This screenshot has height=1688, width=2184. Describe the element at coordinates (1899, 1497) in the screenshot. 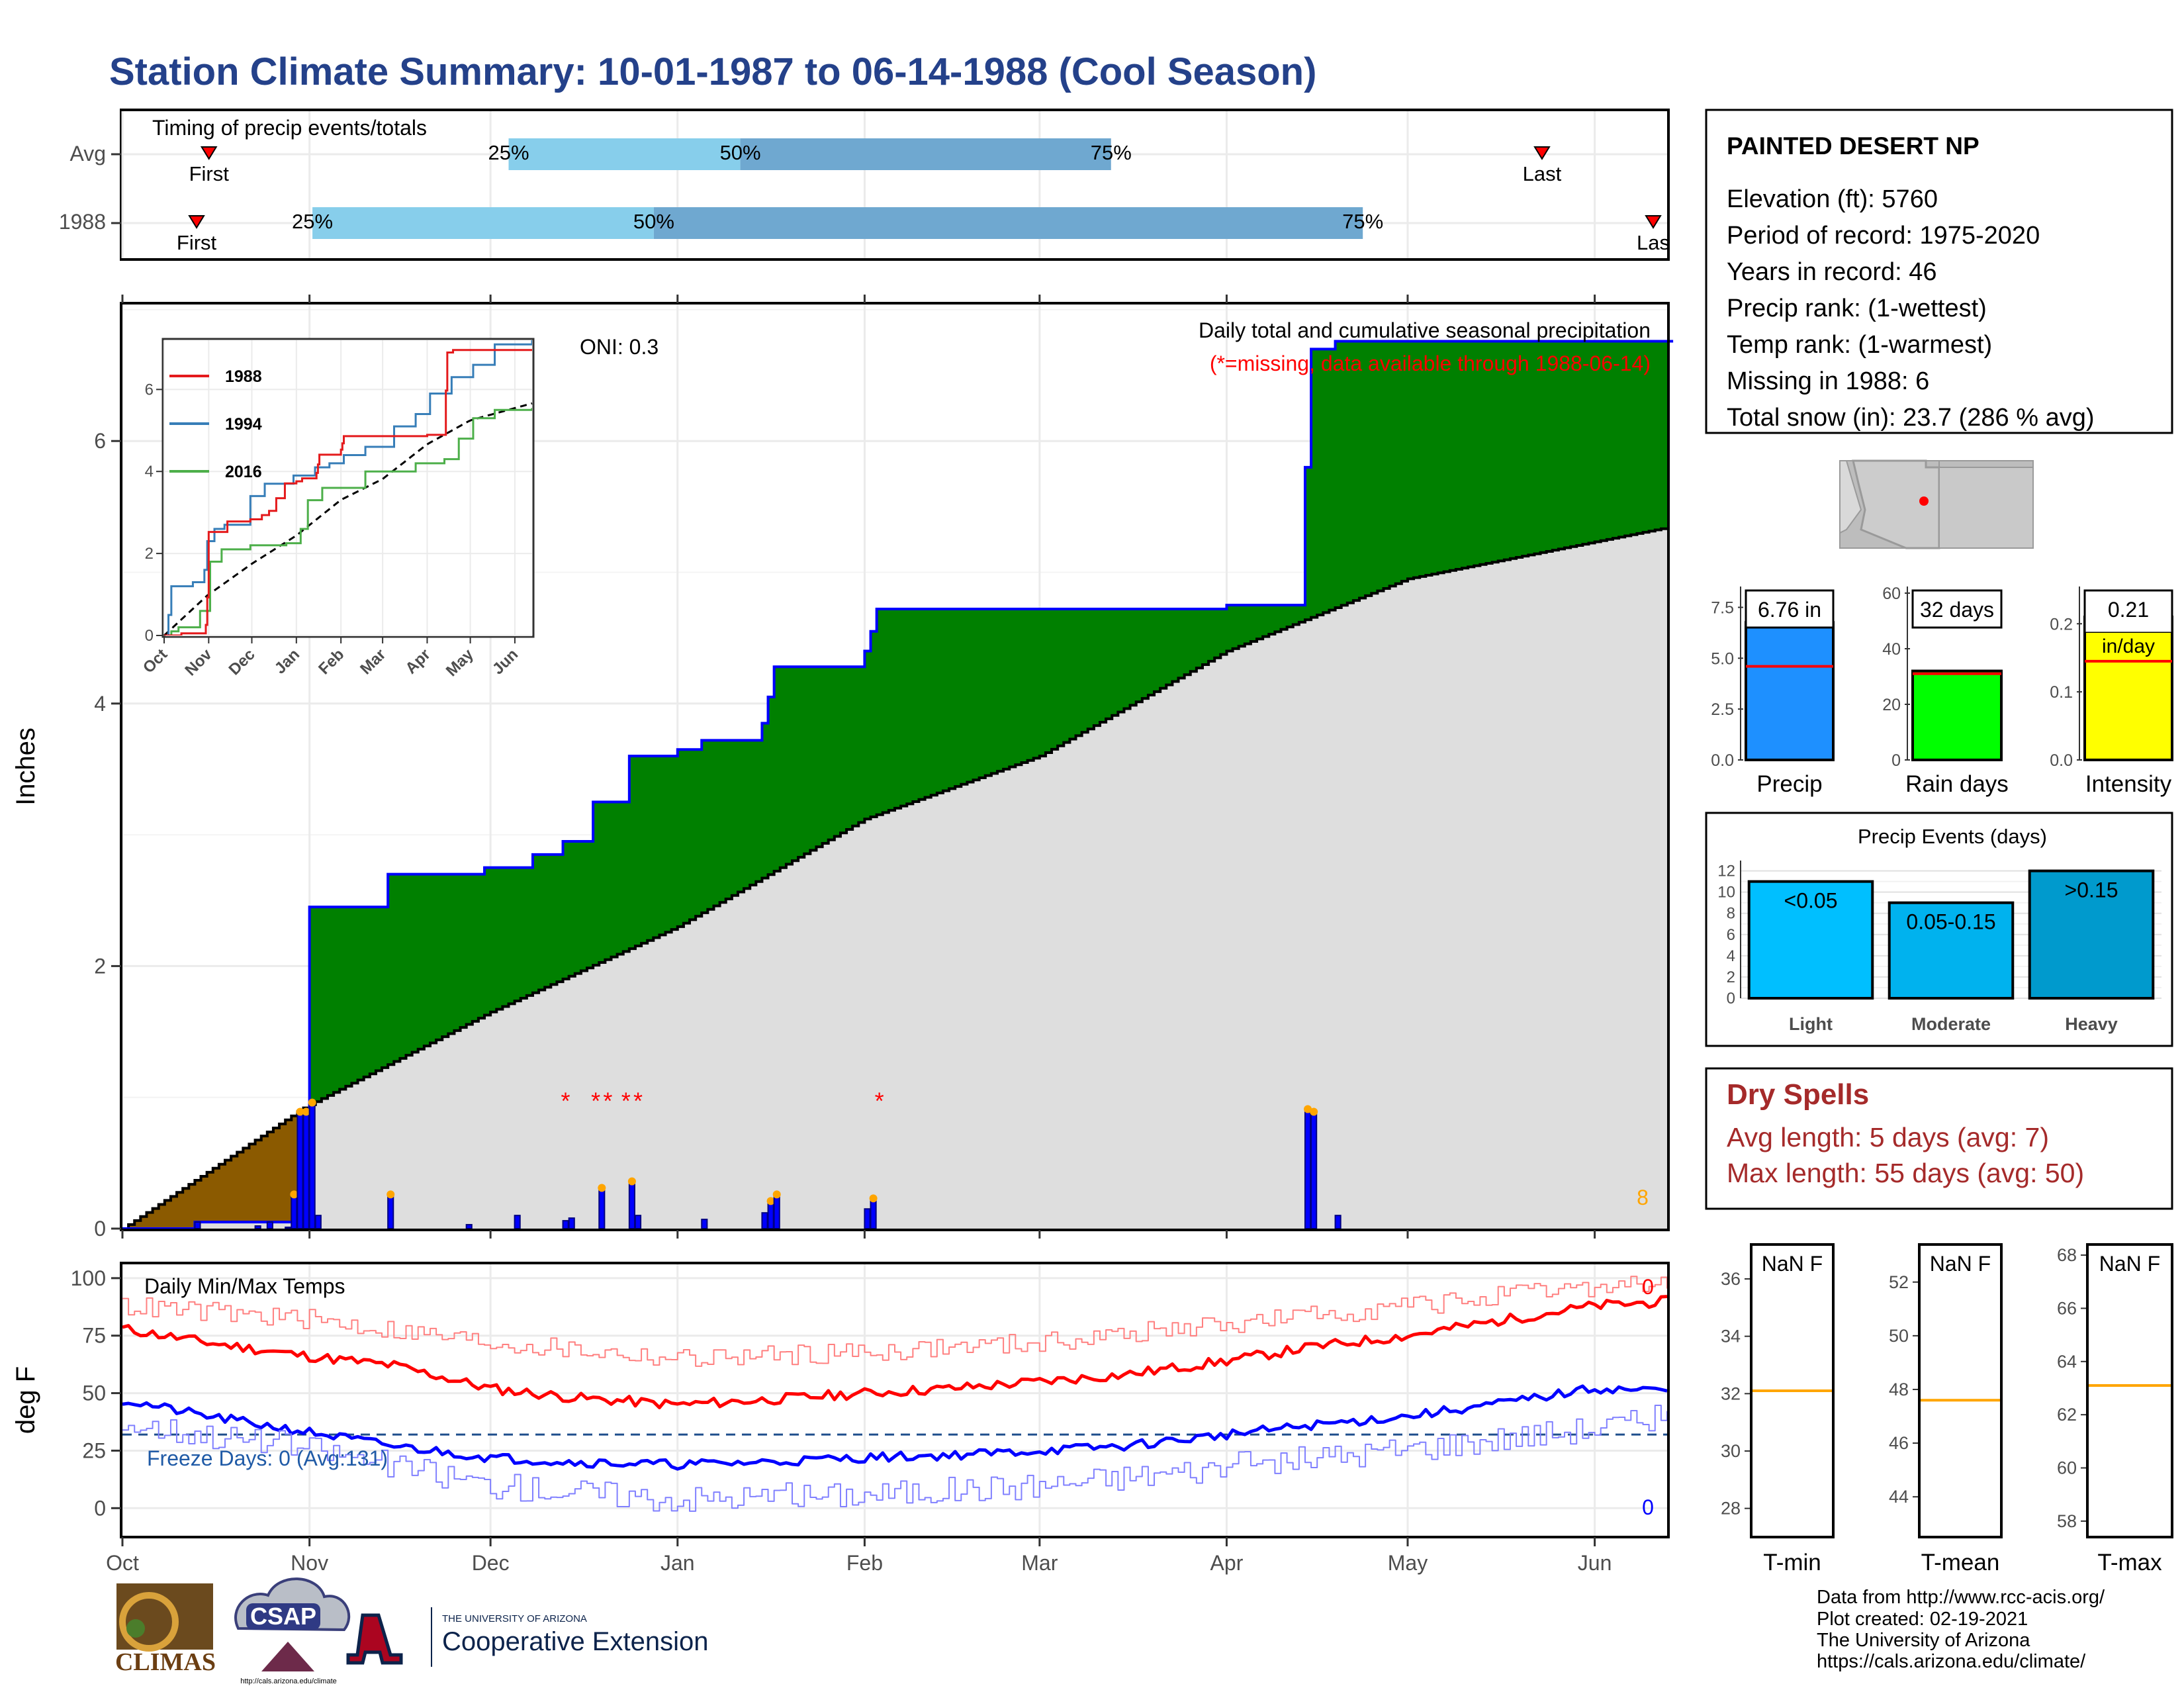

I see `tempbox-tick-label: 44` at that location.